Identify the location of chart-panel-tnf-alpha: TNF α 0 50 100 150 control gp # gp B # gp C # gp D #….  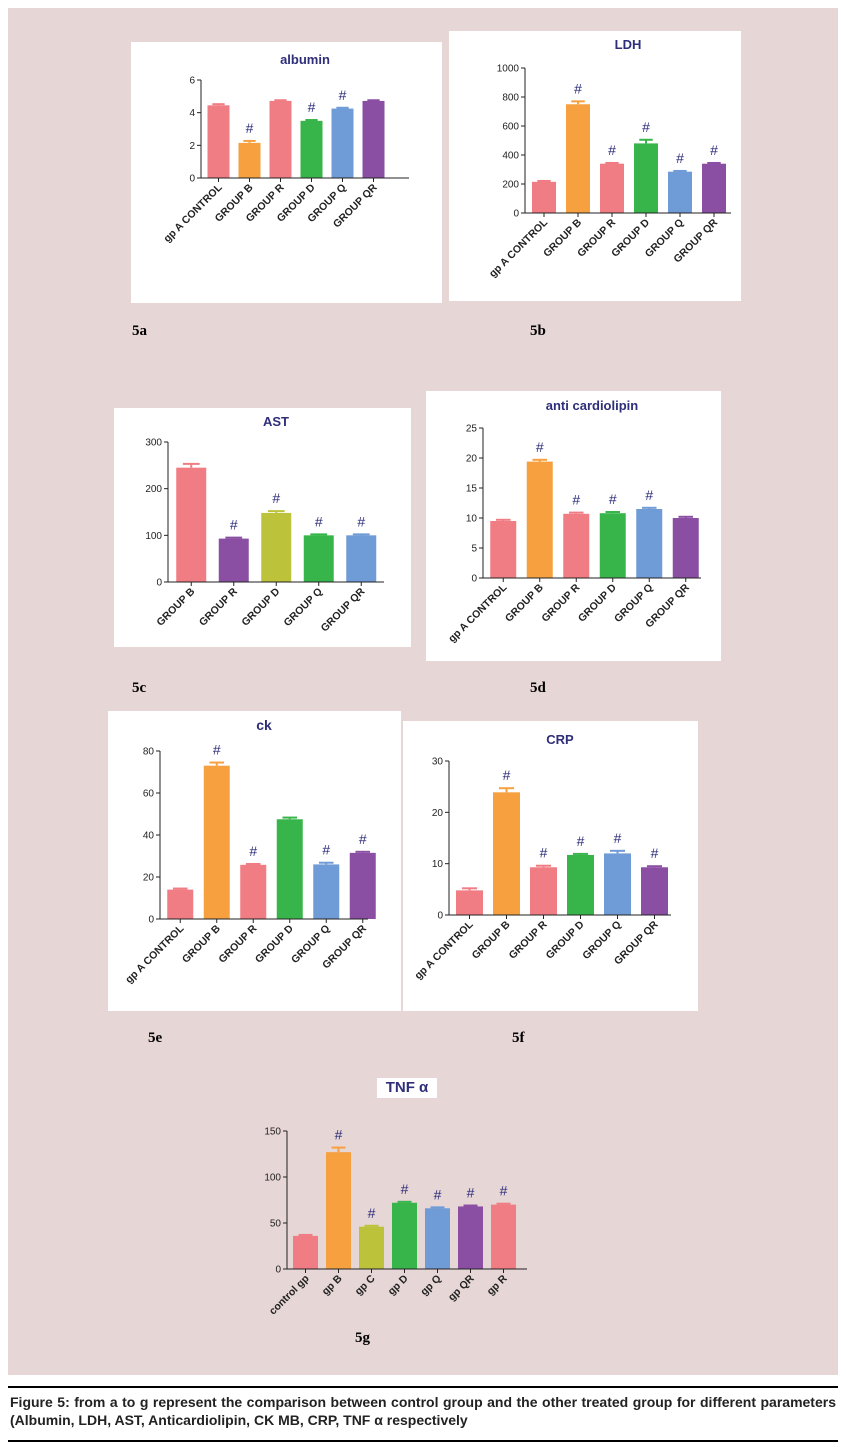
(395, 1205).